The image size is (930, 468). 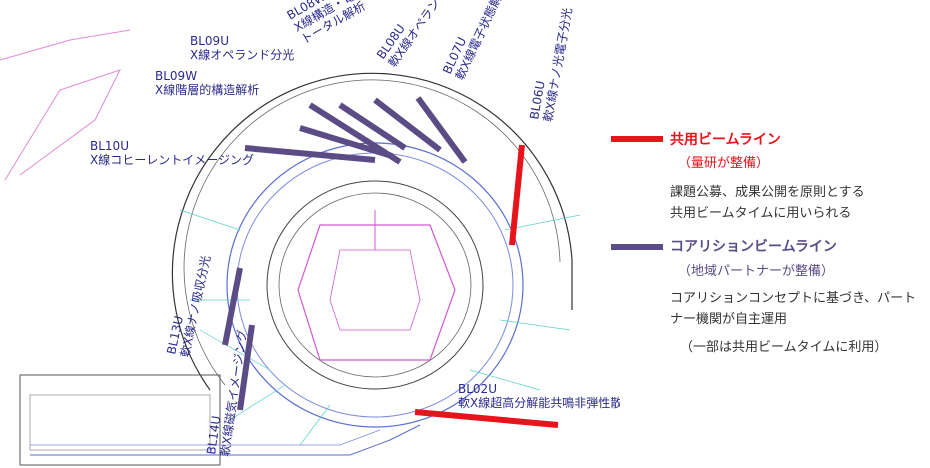 What do you see at coordinates (725, 140) in the screenshot?
I see `legend-shared-title: 共用ビームライン` at bounding box center [725, 140].